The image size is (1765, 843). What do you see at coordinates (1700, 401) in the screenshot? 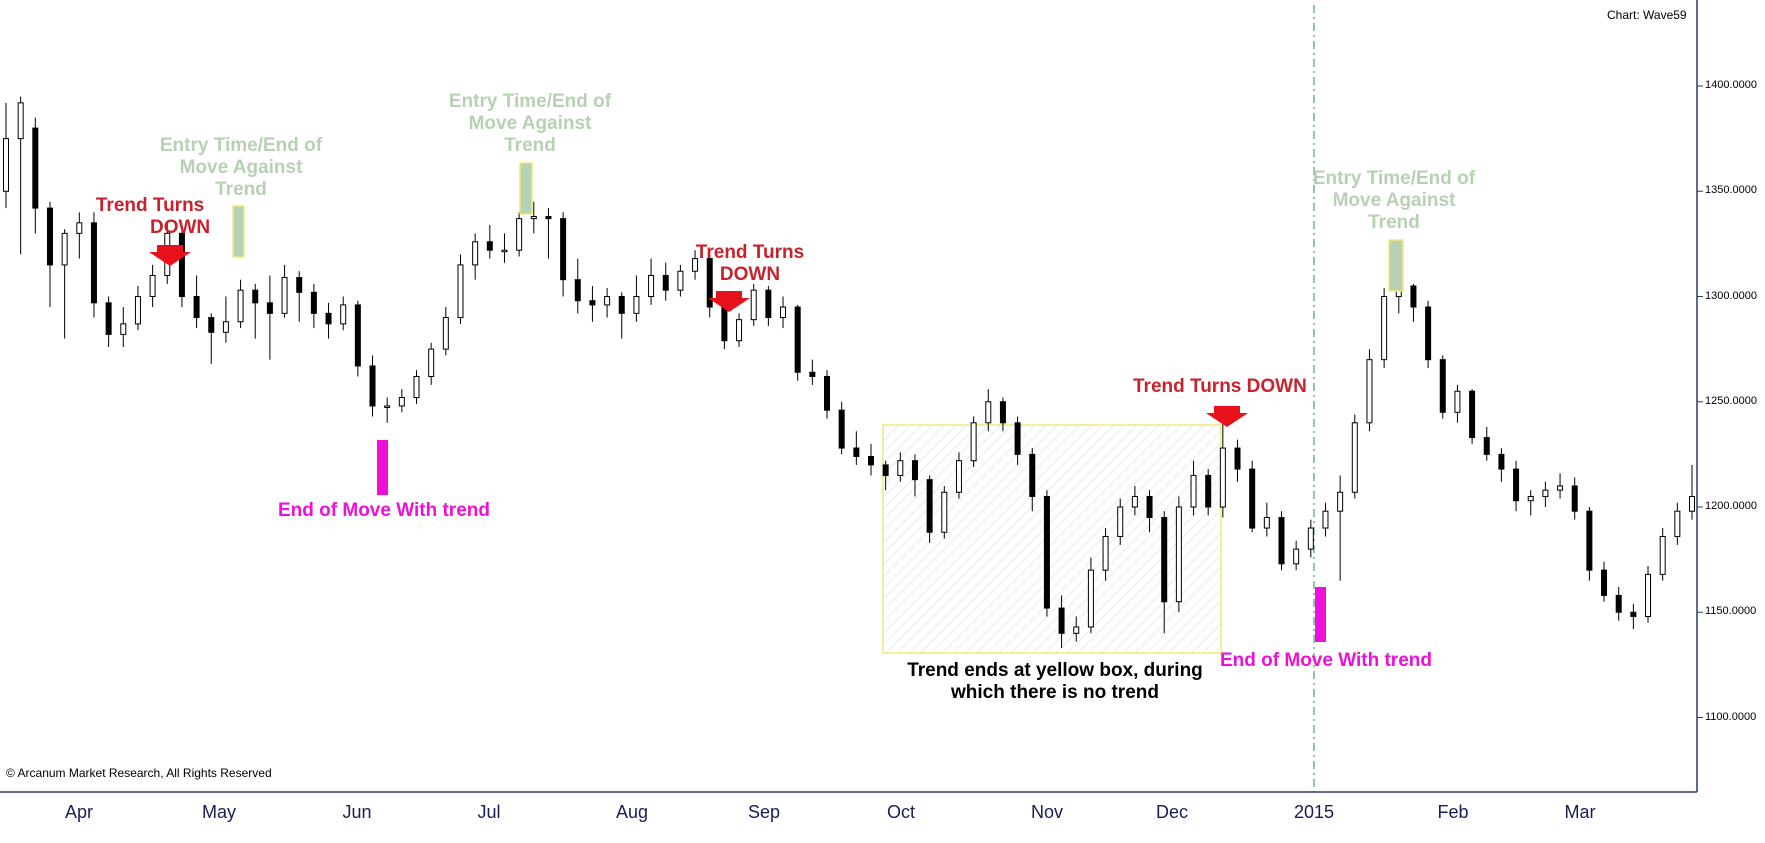
I see `price-tick-marks` at bounding box center [1700, 401].